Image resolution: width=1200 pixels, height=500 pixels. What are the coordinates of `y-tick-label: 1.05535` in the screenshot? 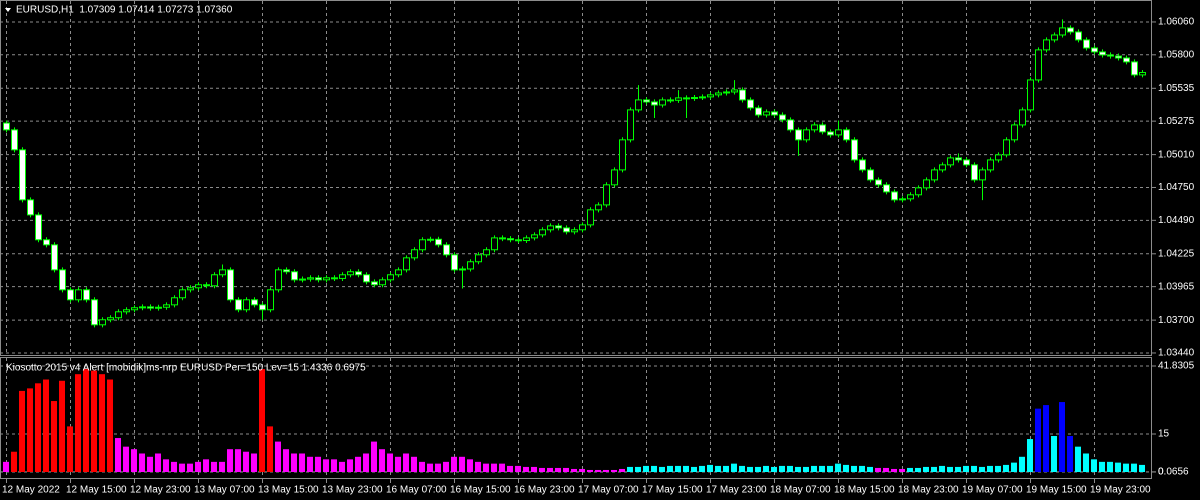 It's located at (1176, 88).